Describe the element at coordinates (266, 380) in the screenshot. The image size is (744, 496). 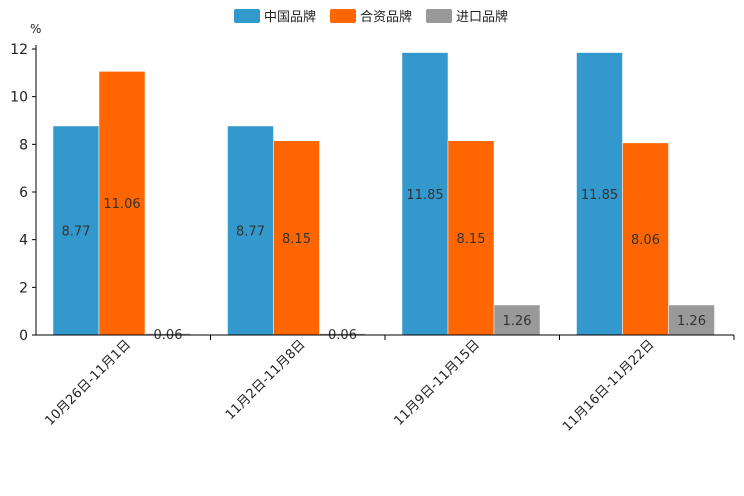
I see `x-tick-label: 11月2日-11月8日` at that location.